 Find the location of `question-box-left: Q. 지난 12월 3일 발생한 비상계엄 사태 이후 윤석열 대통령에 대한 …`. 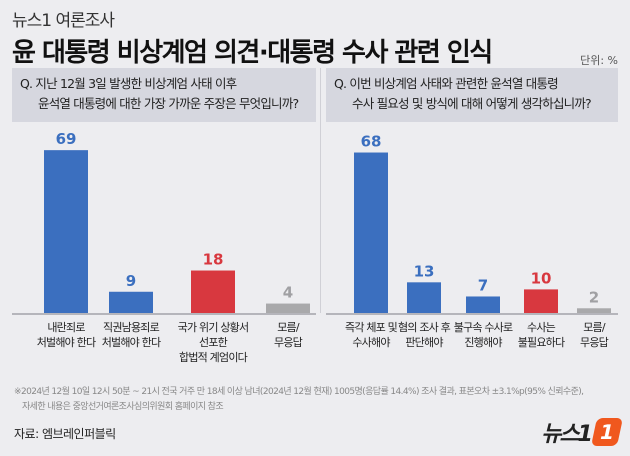

question-box-left: Q. 지난 12월 3일 발생한 비상계엄 사태 이후 윤석열 대통령에 대한 … is located at coordinates (164, 95).